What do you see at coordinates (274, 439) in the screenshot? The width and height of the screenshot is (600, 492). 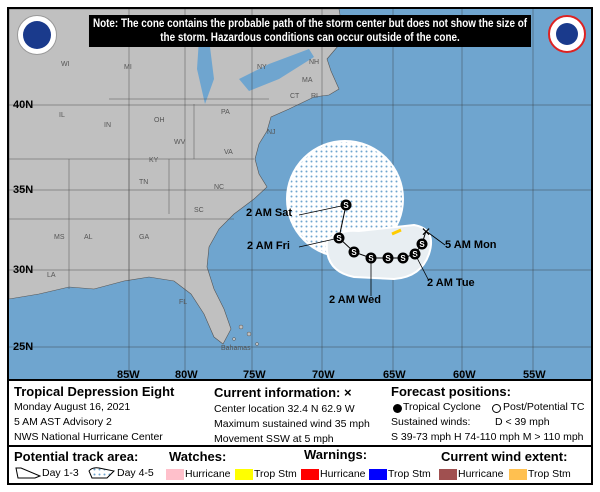 I see `movement: Movement SSW at 5 mph` at bounding box center [274, 439].